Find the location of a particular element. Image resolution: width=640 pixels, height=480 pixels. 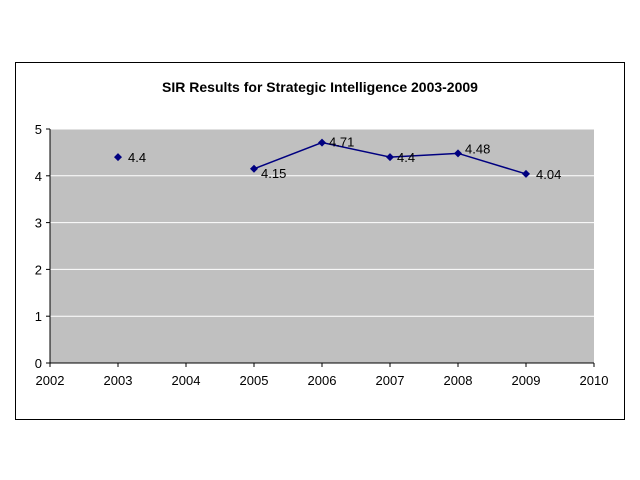

x-tick-label: 2006 is located at coordinates (322, 380).